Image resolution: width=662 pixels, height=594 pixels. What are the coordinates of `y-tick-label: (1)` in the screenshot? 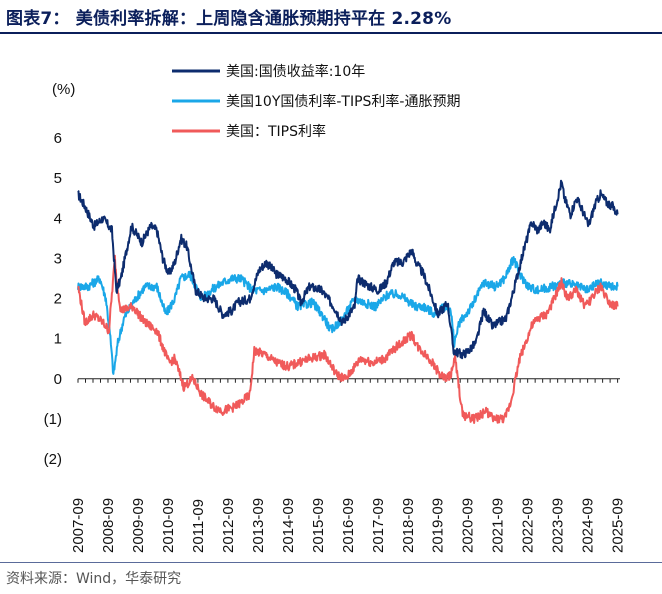 It's located at (53, 419).